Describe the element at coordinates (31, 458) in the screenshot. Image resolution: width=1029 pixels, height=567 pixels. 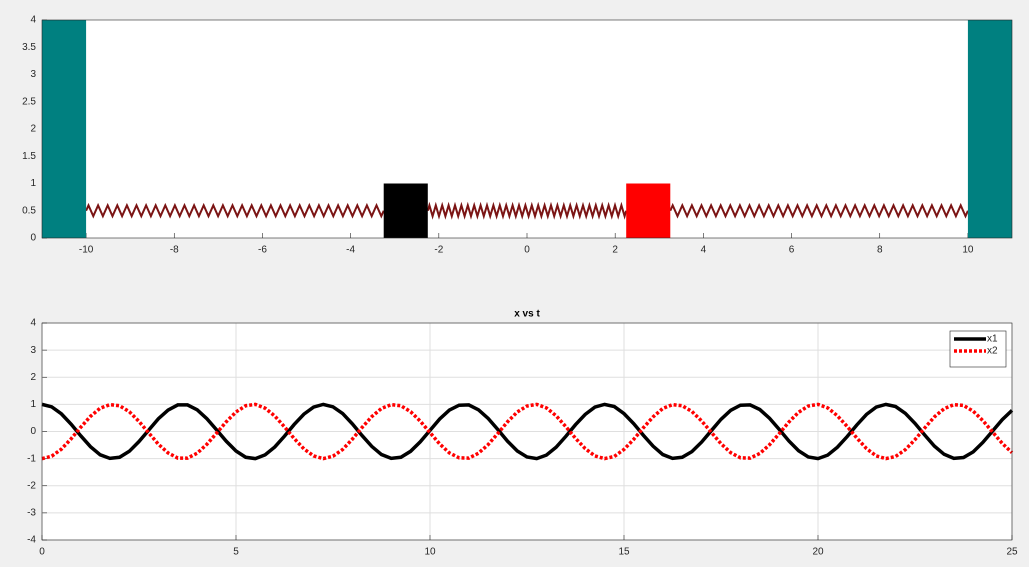
I see `y-tick-label: -1` at that location.